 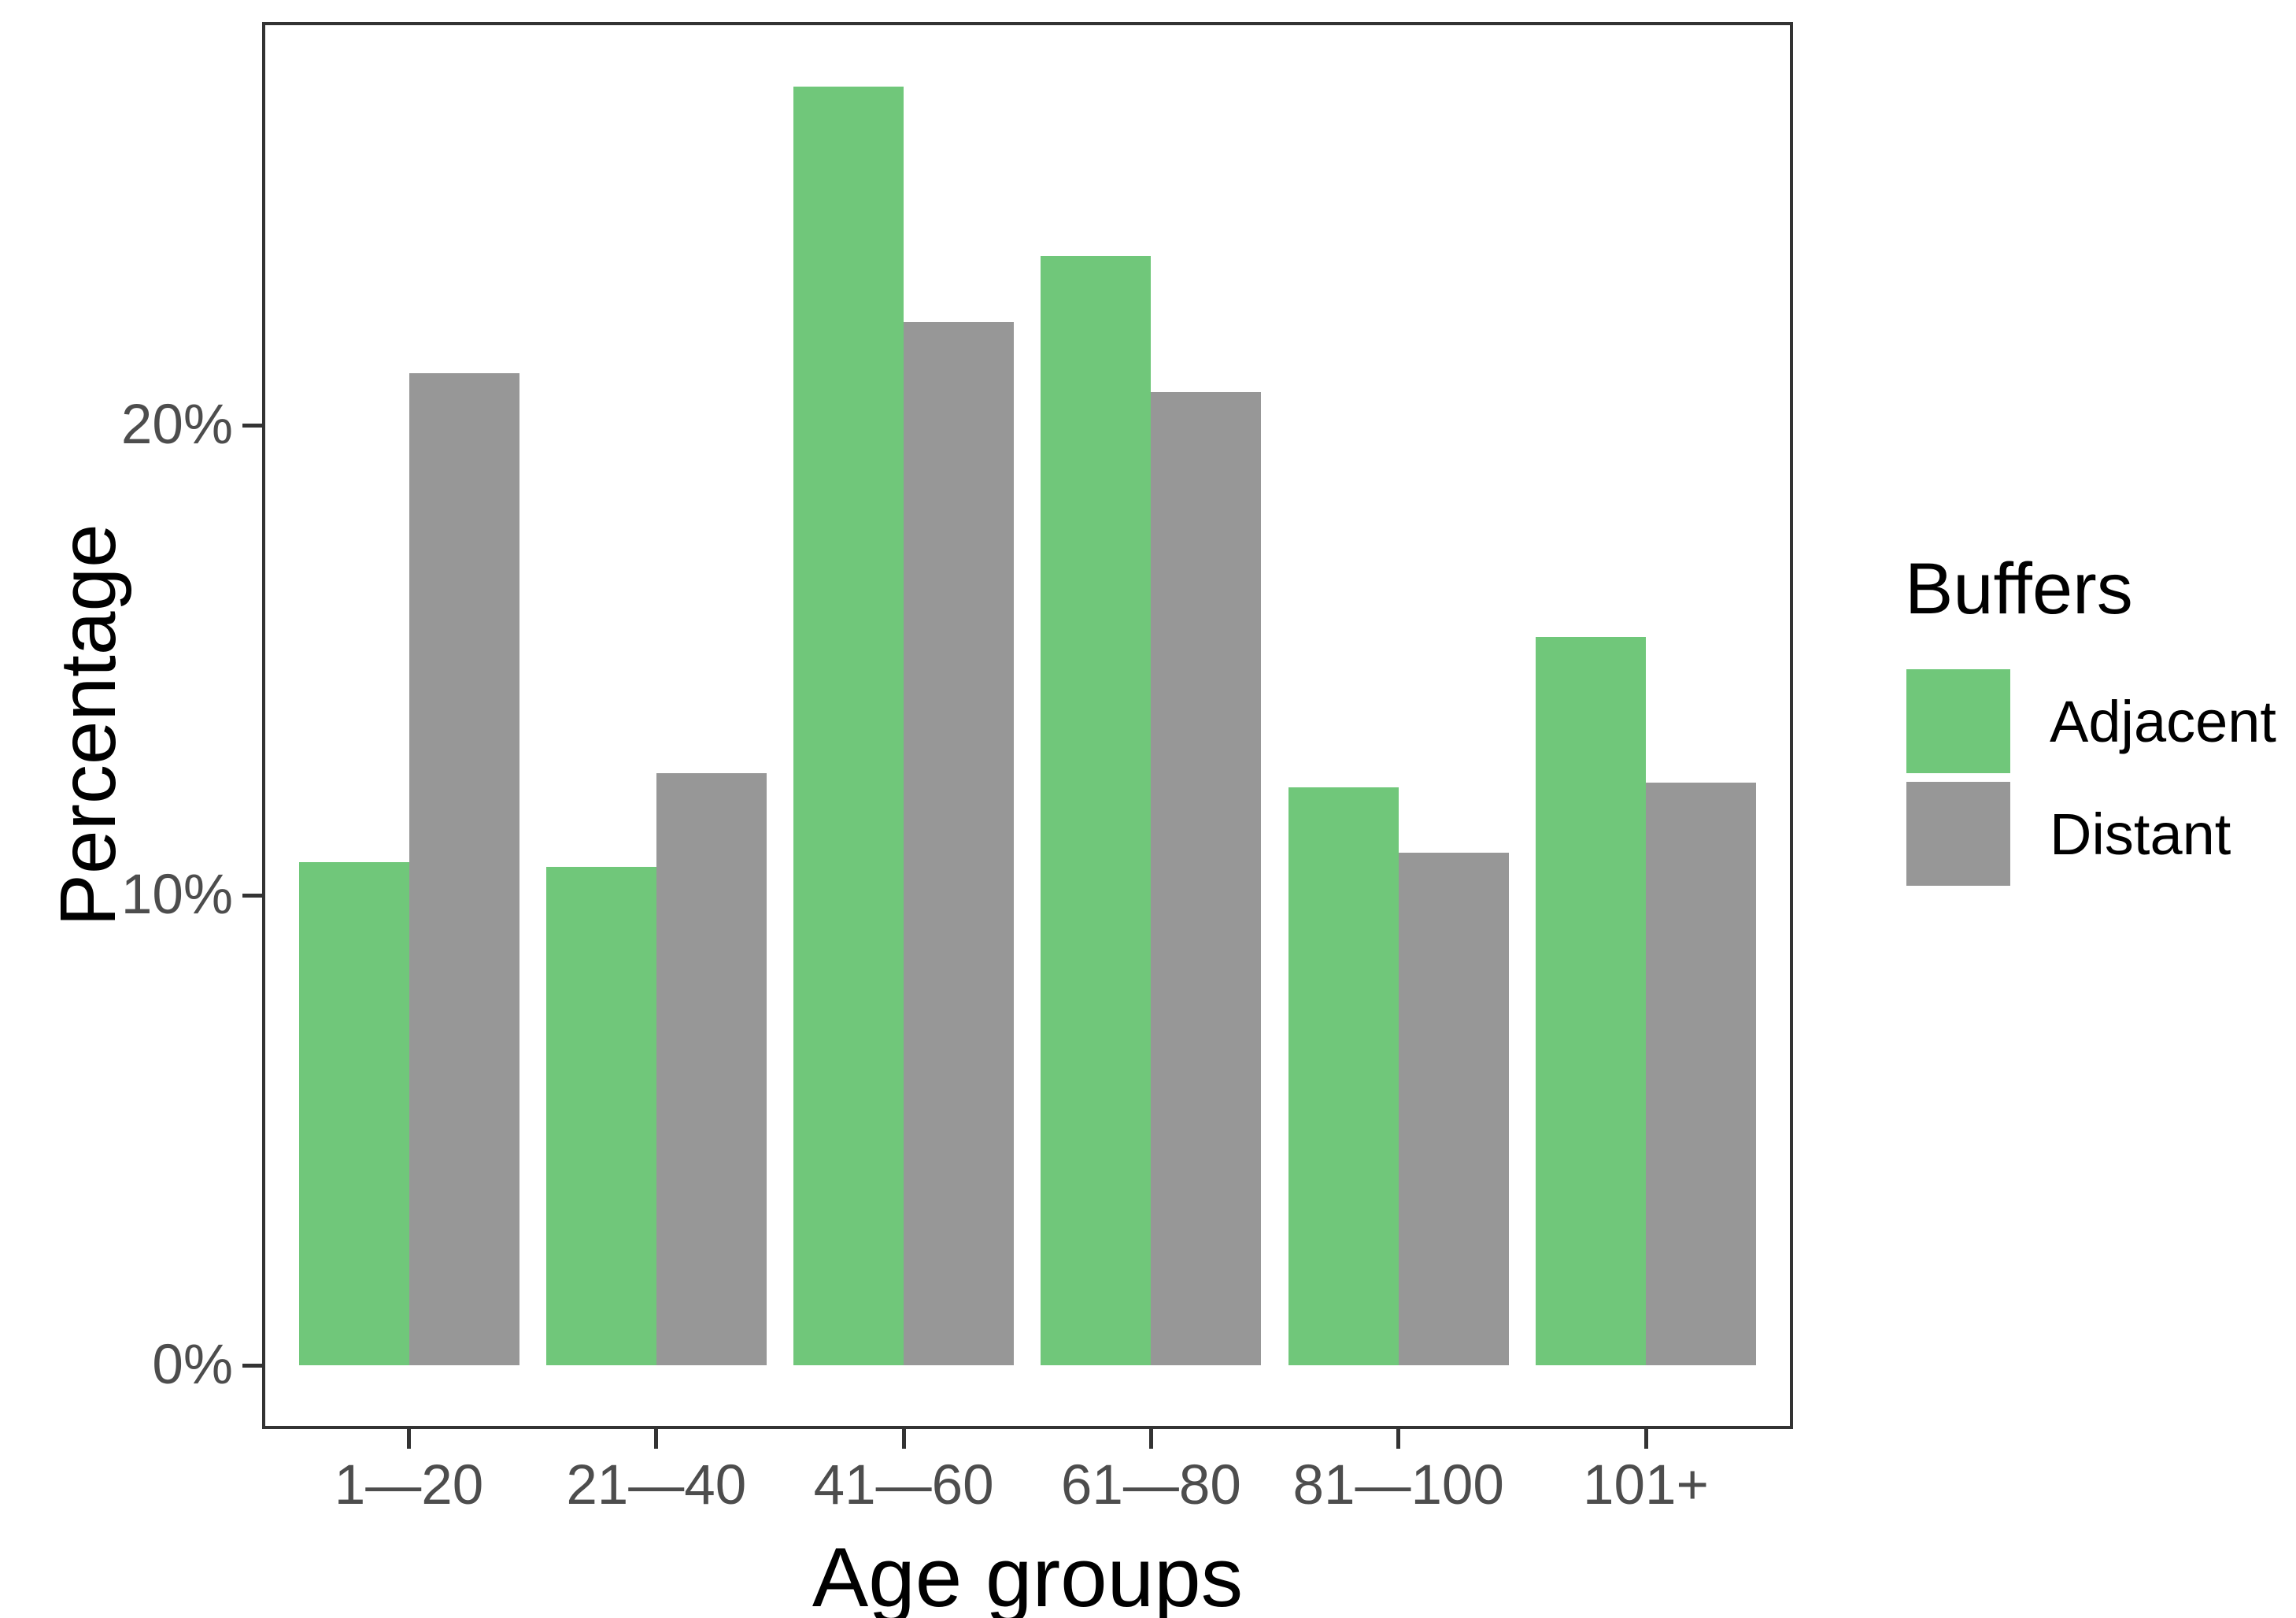 What do you see at coordinates (176, 895) in the screenshot?
I see `y-tick-label-10: 10%` at bounding box center [176, 895].